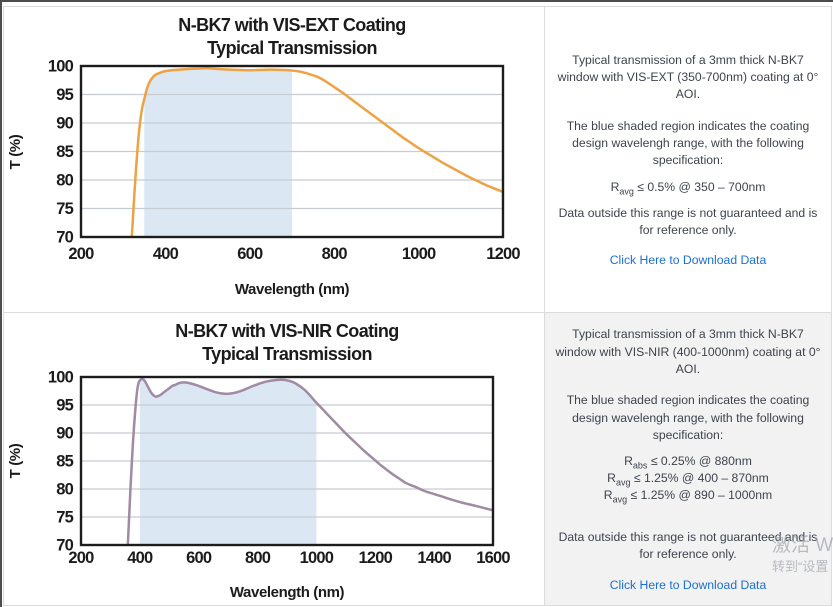 This screenshot has height=607, width=833. What do you see at coordinates (291, 25) in the screenshot?
I see `chart-title-line1: N-BK7 with VIS-EXT Coating` at bounding box center [291, 25].